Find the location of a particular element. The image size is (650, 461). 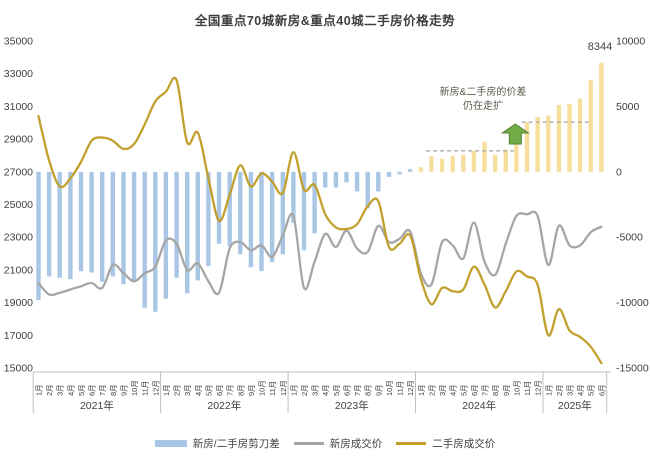

left-axis-tick: 35000 is located at coordinates (18, 42).